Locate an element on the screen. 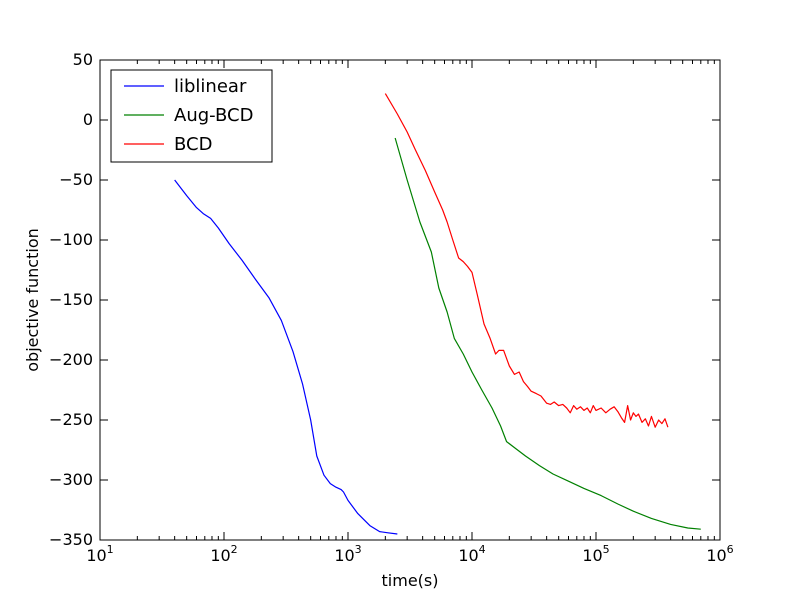 The image size is (800, 600). y-tick-label: −300 is located at coordinates (71, 479).